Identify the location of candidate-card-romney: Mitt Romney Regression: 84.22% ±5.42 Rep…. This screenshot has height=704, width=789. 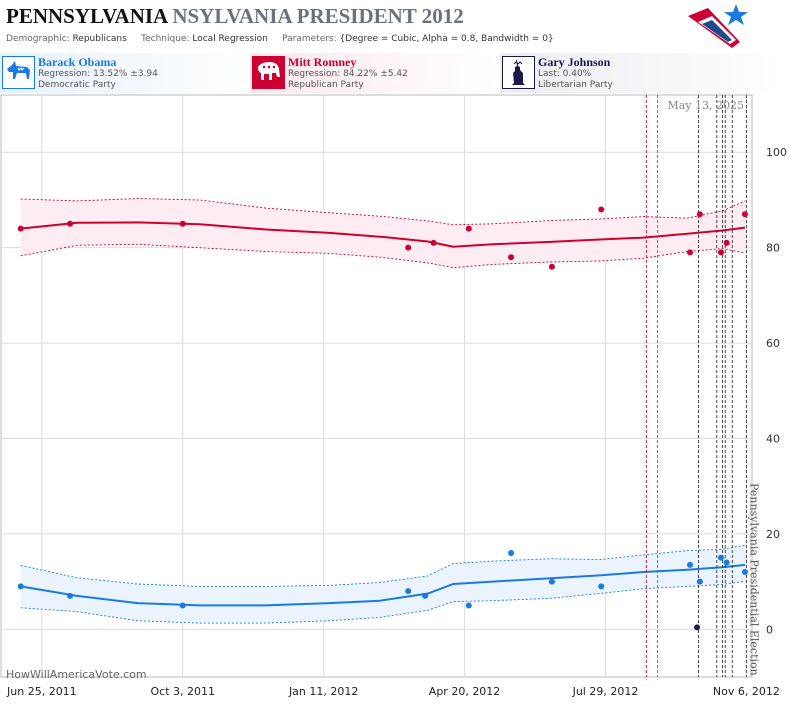
(374, 73).